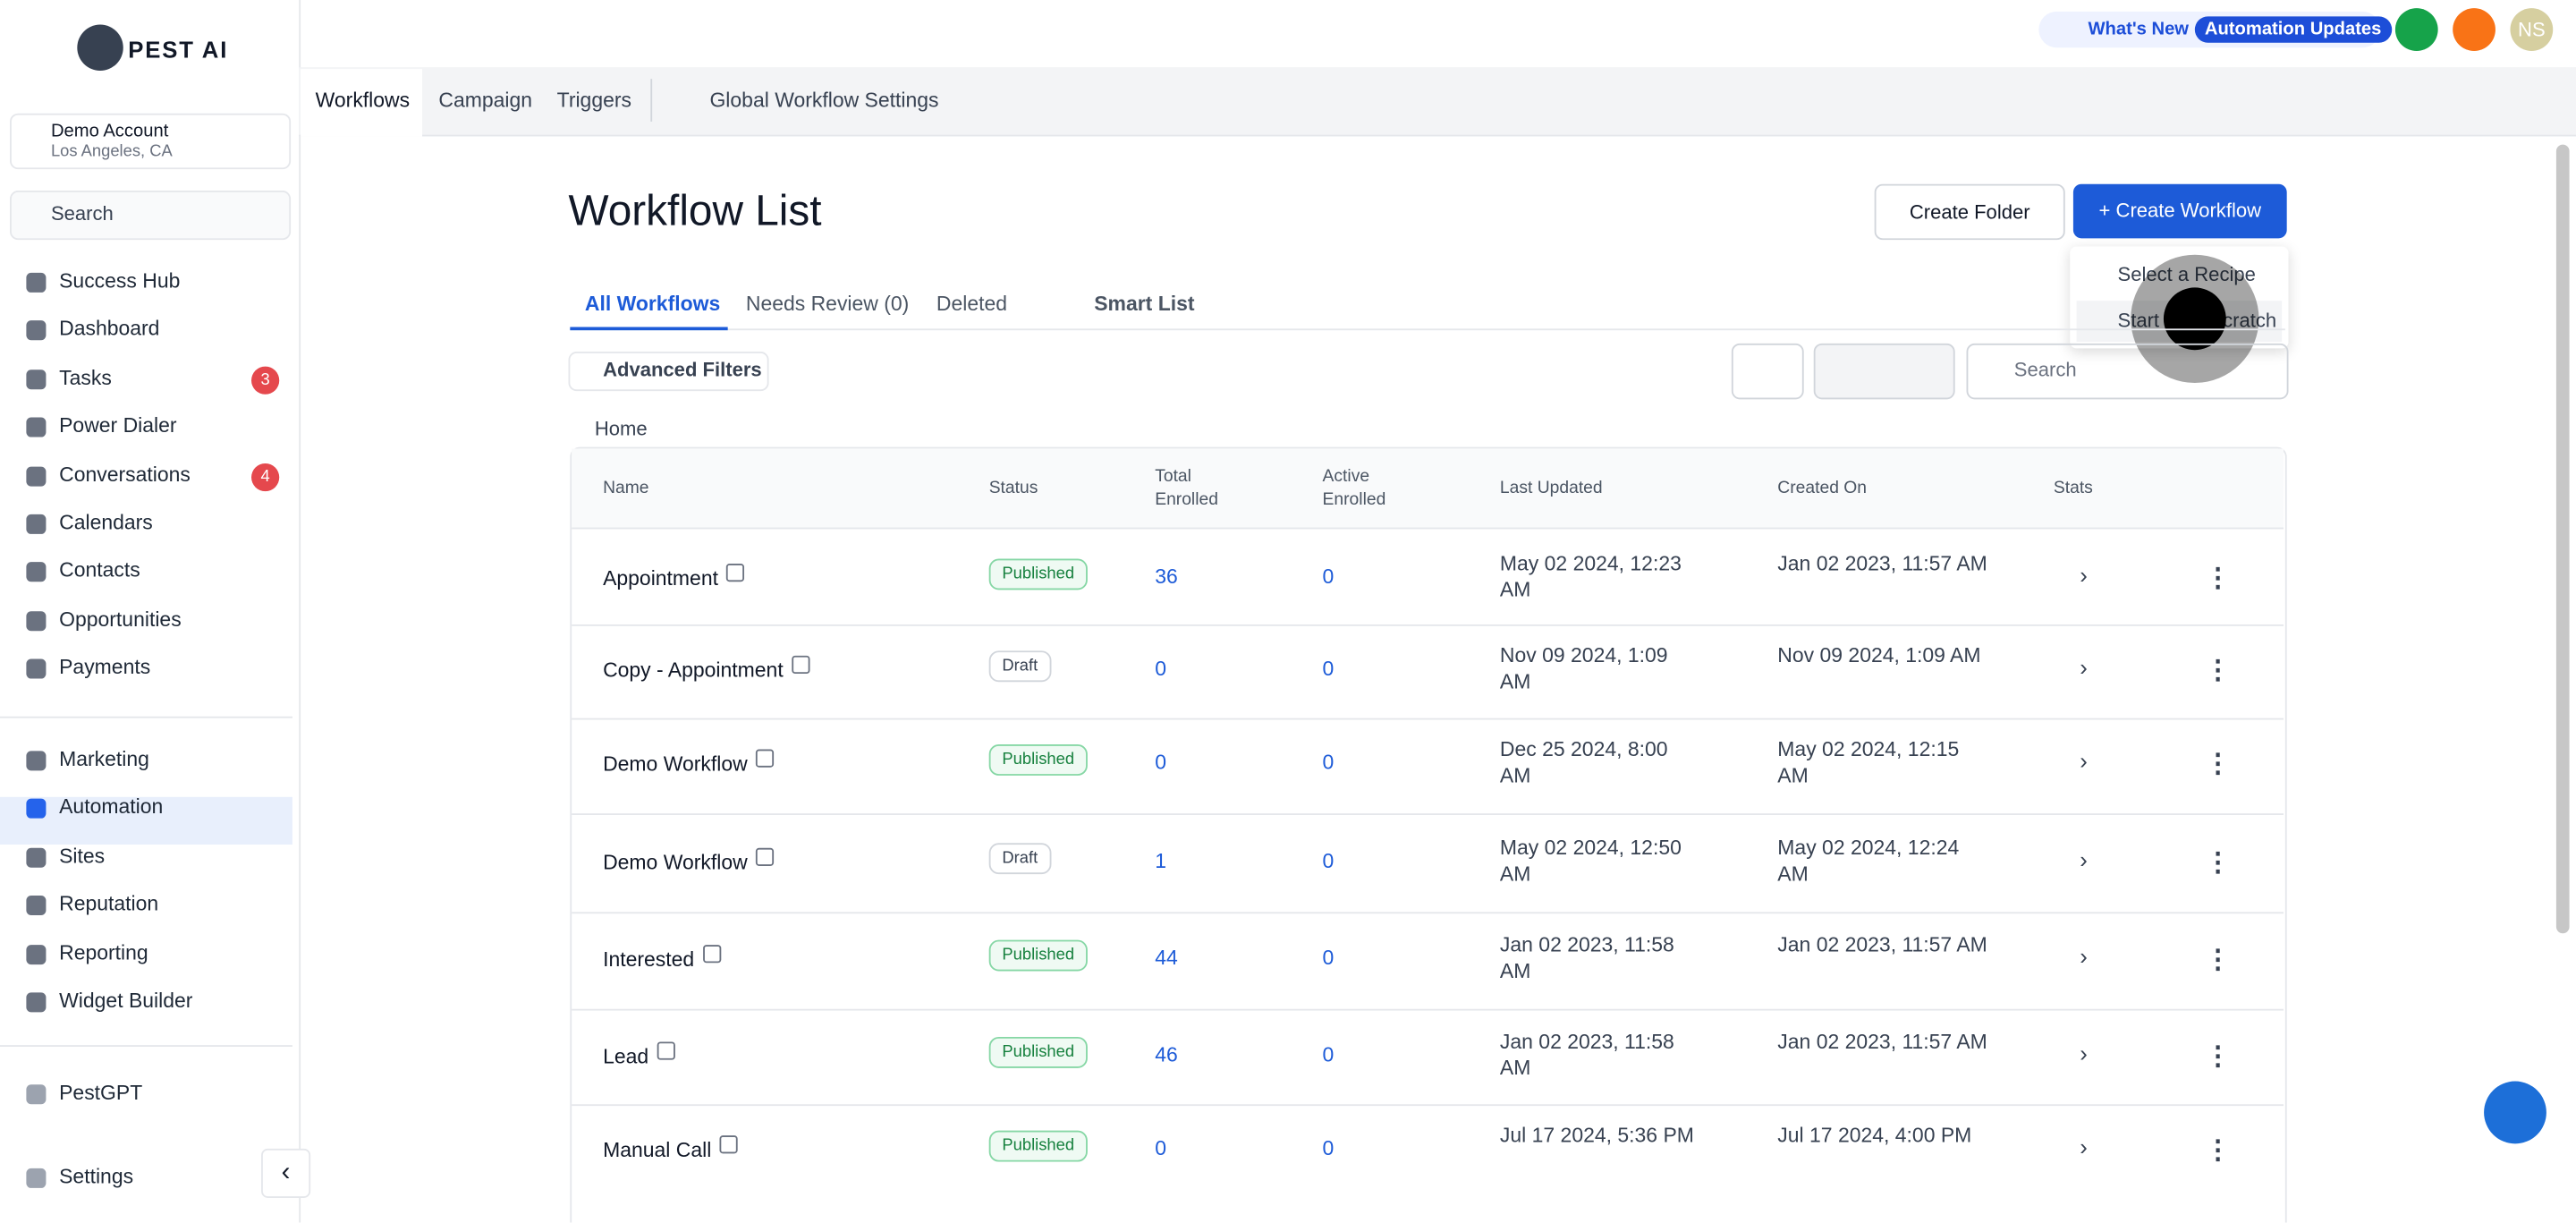 This screenshot has height=1223, width=2576. I want to click on nav-item: Automation, so click(111, 807).